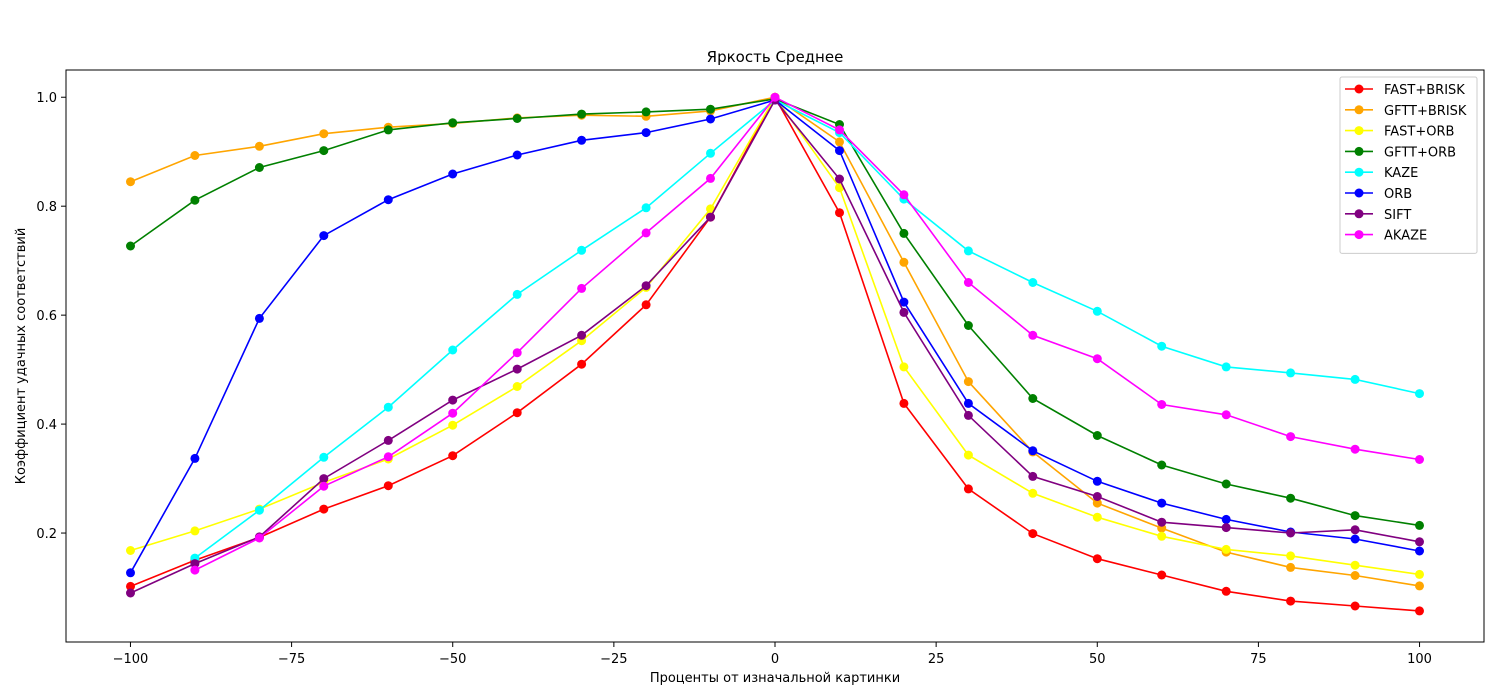 The width and height of the screenshot is (1500, 700). What do you see at coordinates (291, 659) in the screenshot?
I see `x-tick-label: −75` at bounding box center [291, 659].